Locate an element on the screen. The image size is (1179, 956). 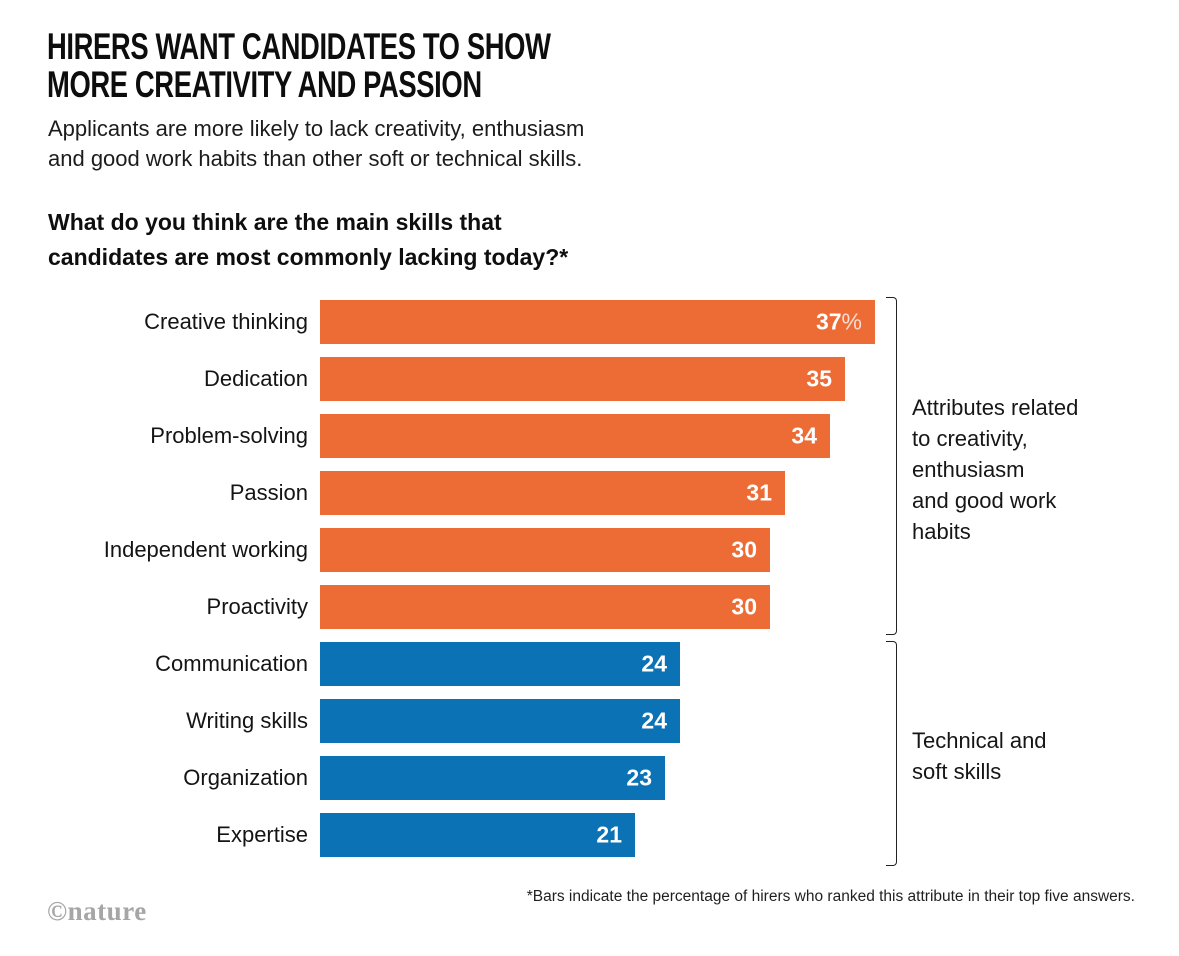
bar-label: Dedication is located at coordinates (256, 378).